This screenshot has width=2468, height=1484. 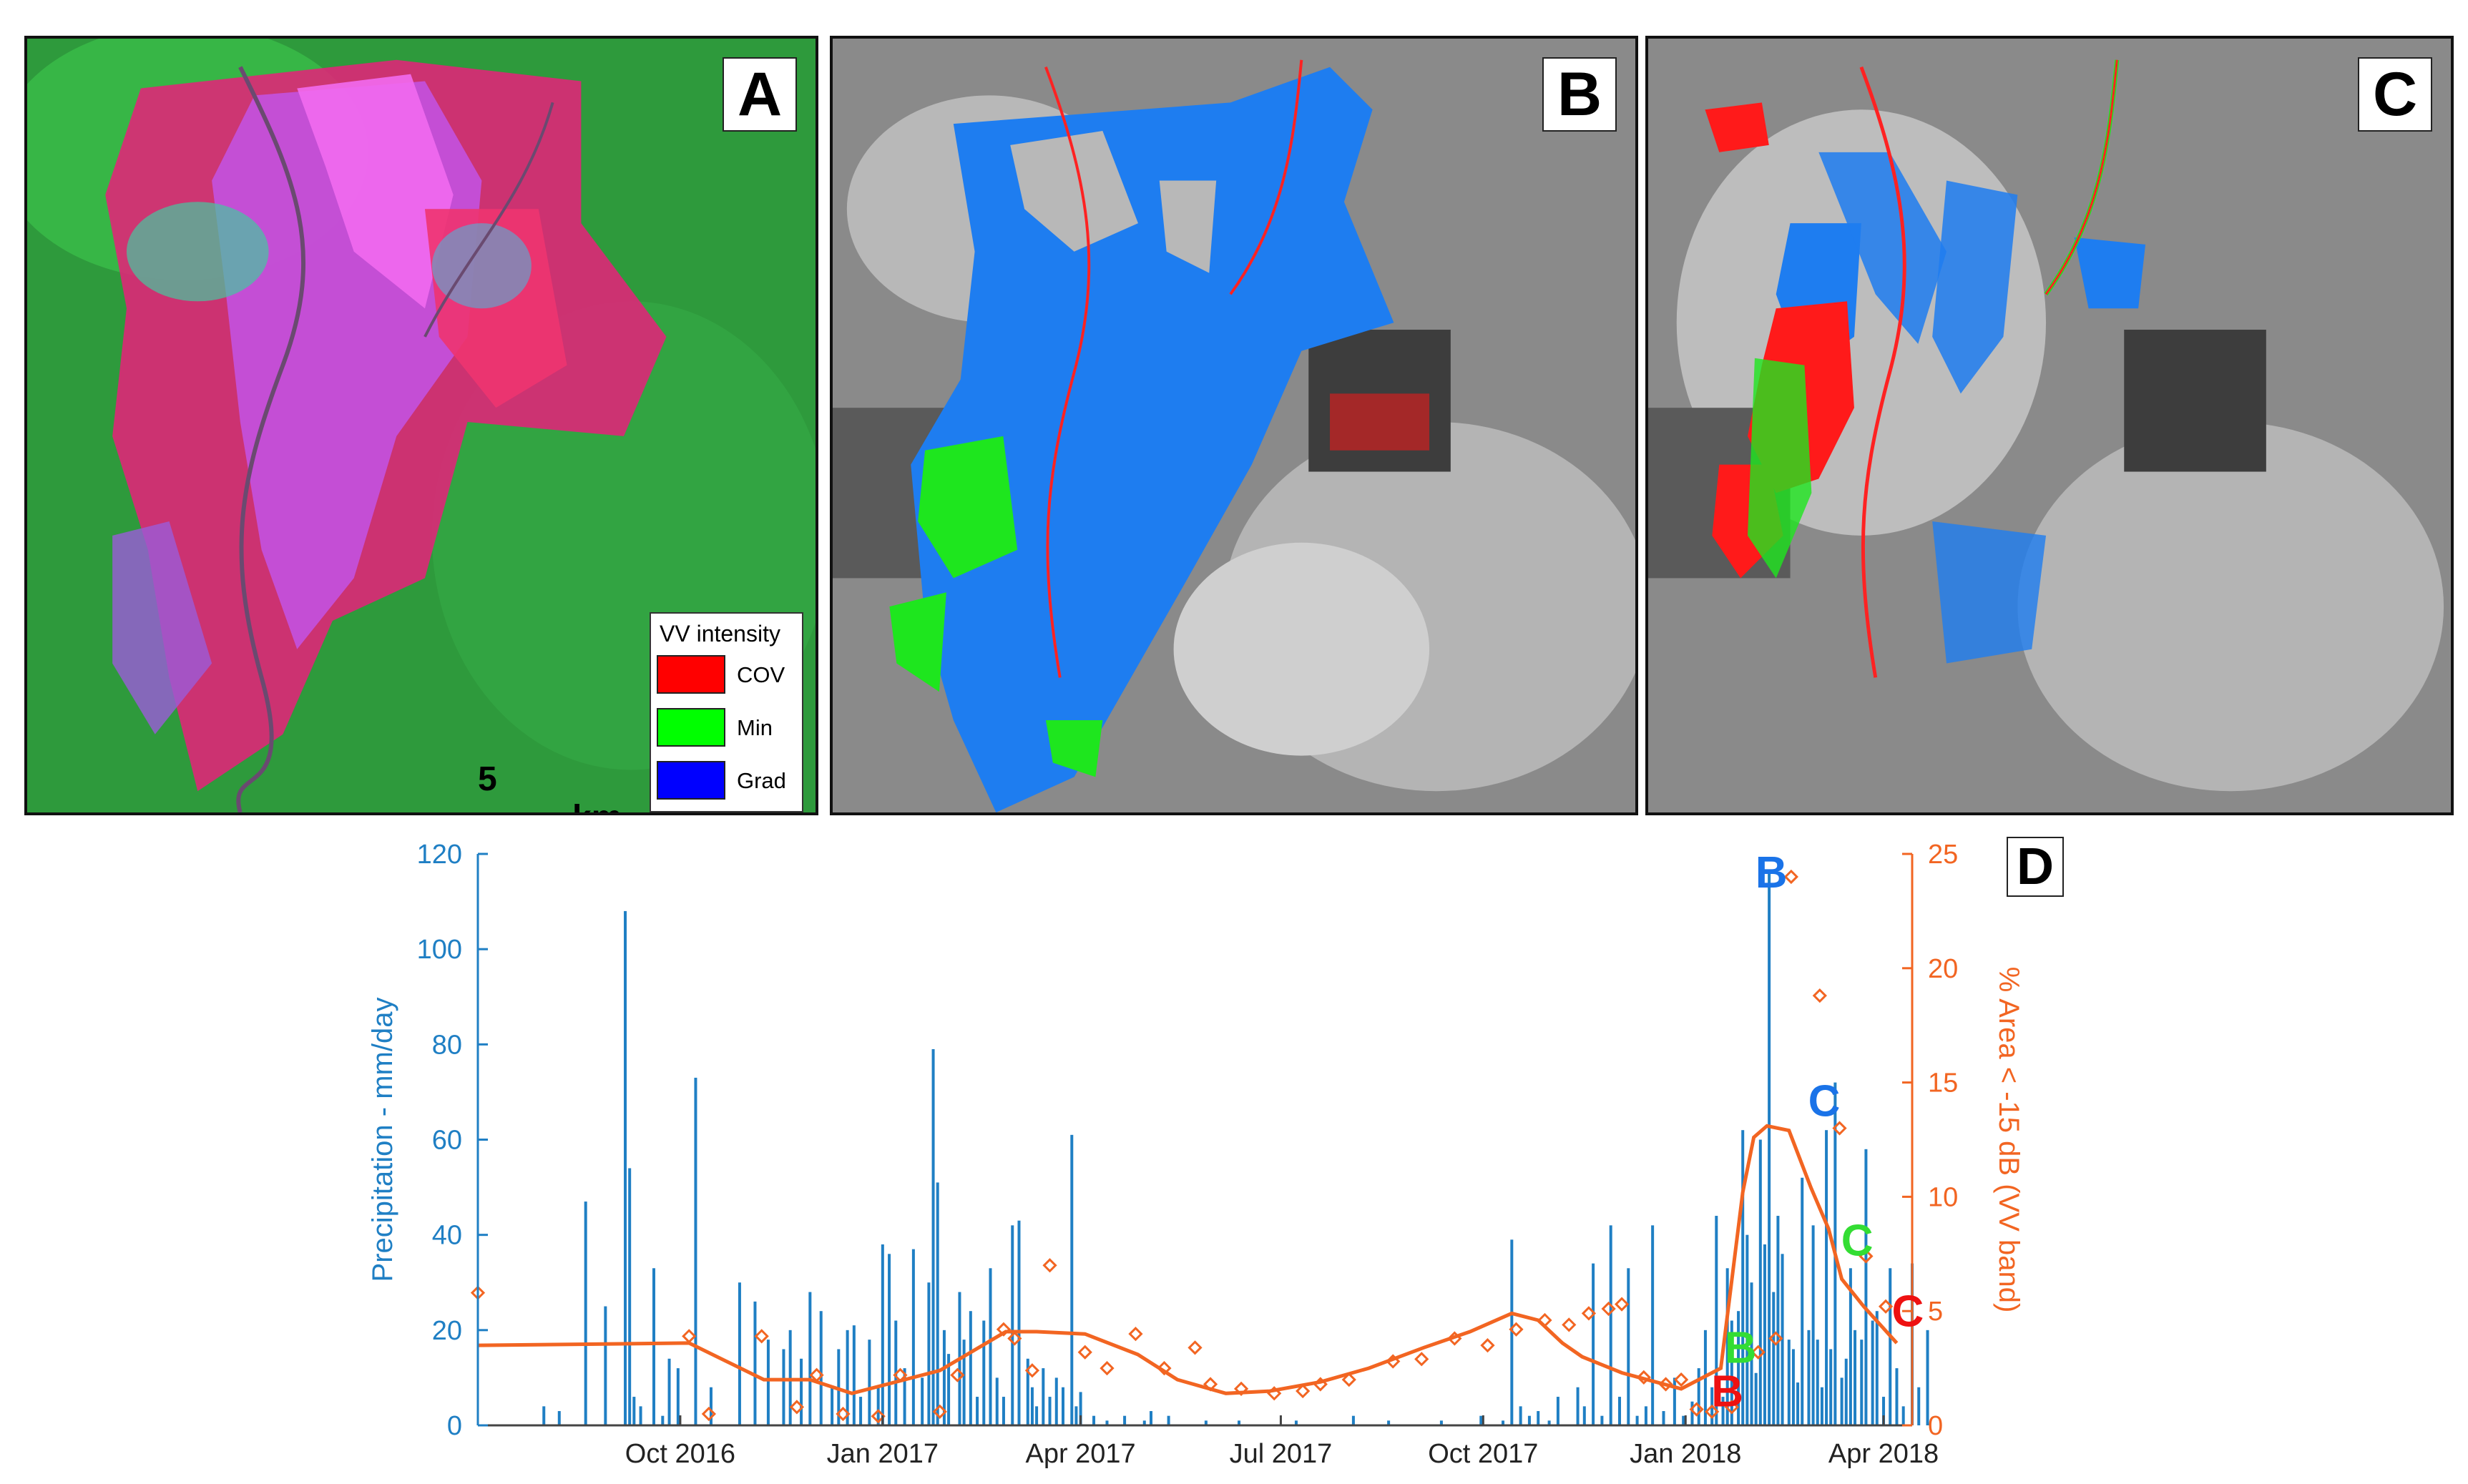 What do you see at coordinates (883, 1454) in the screenshot?
I see `x-tick-label: Jan 2017` at bounding box center [883, 1454].